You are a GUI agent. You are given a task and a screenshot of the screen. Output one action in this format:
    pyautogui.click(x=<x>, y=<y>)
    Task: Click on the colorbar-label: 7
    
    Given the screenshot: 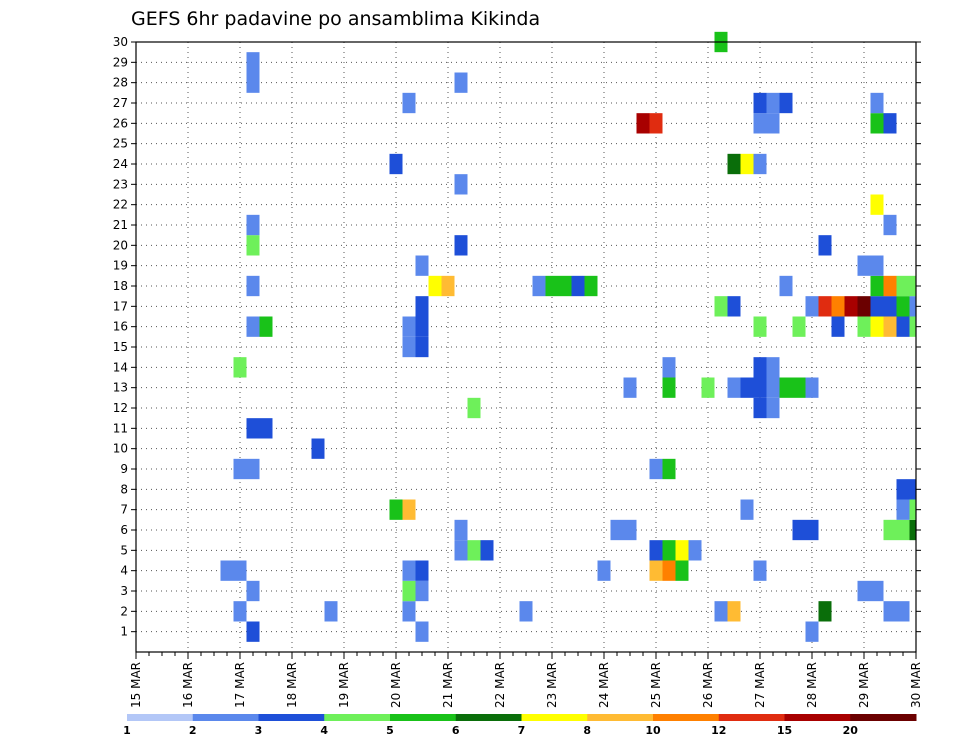 What is the action you would take?
    pyautogui.click(x=522, y=730)
    